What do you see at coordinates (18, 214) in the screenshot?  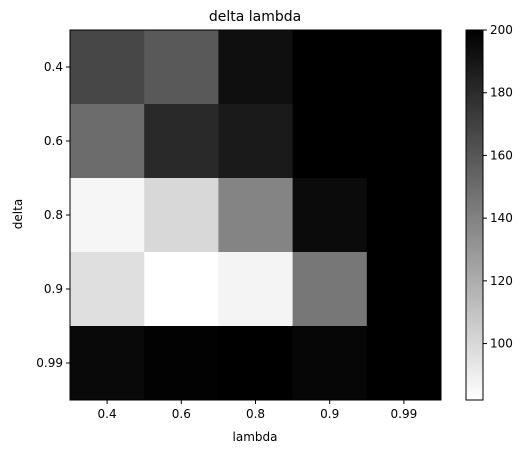 I see `y-axis-label: delta` at bounding box center [18, 214].